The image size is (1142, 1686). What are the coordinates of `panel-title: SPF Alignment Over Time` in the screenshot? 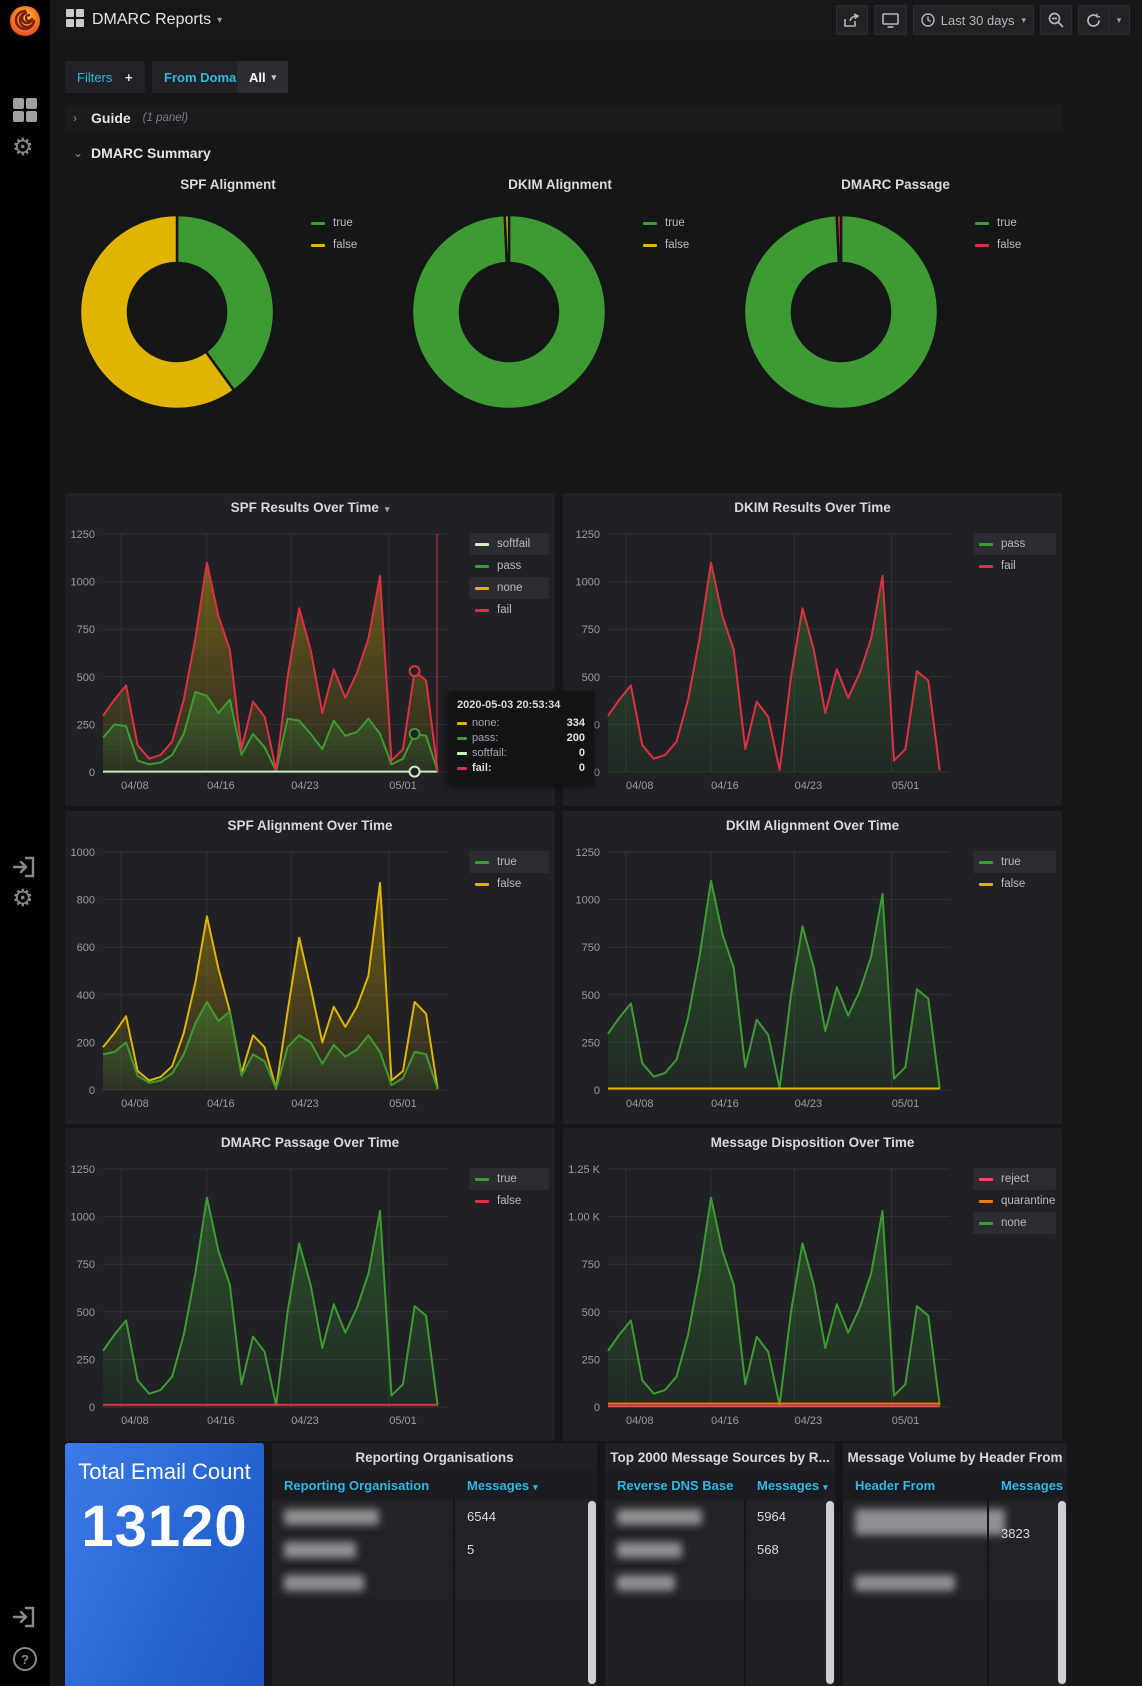 It's located at (310, 825).